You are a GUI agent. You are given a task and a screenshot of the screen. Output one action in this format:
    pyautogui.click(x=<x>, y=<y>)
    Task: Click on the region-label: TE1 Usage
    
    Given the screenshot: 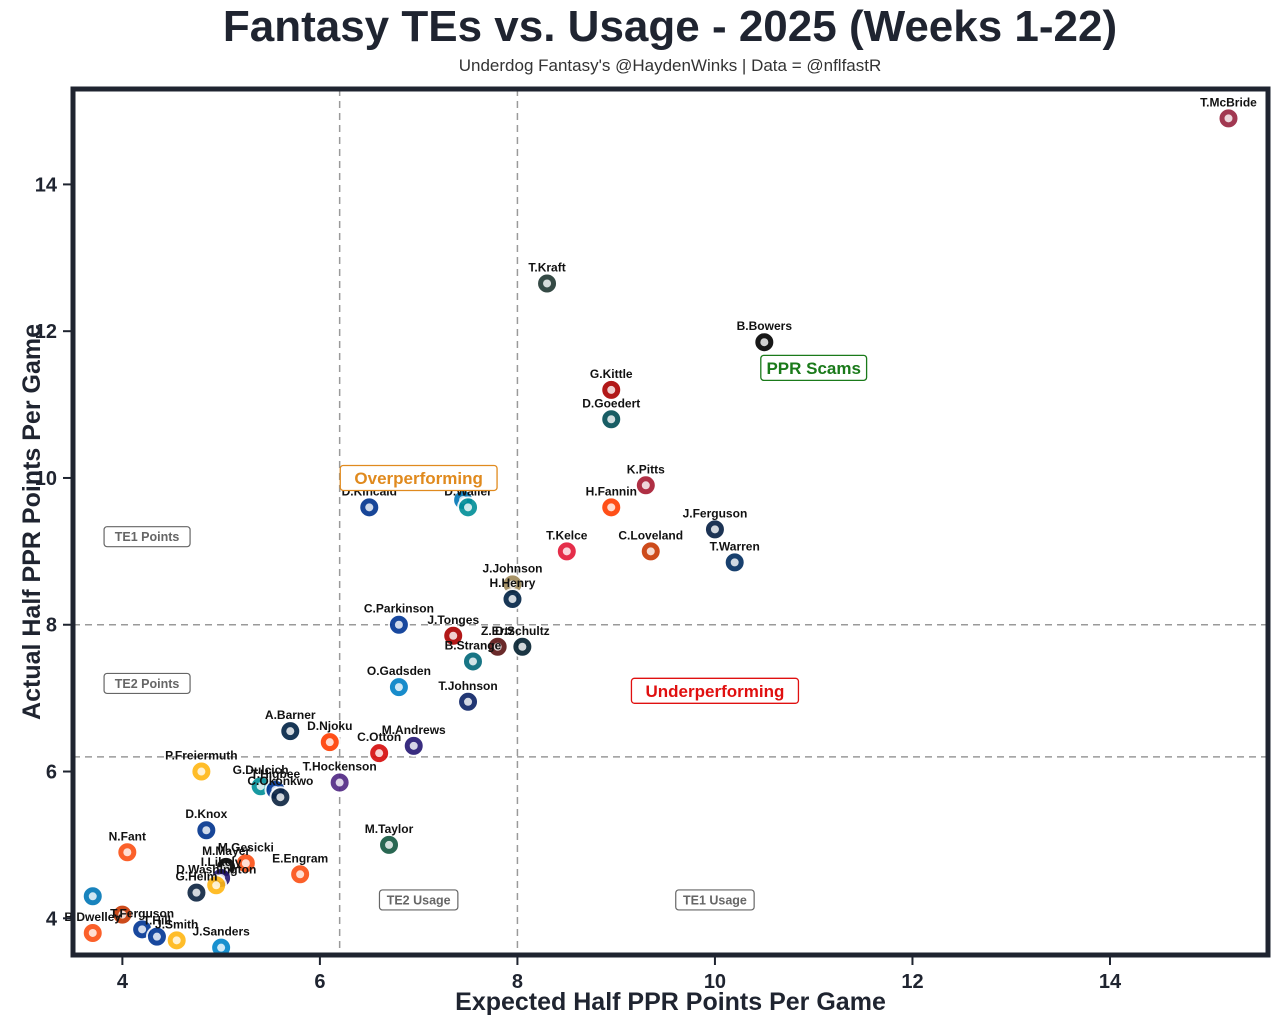 What is the action you would take?
    pyautogui.click(x=715, y=900)
    